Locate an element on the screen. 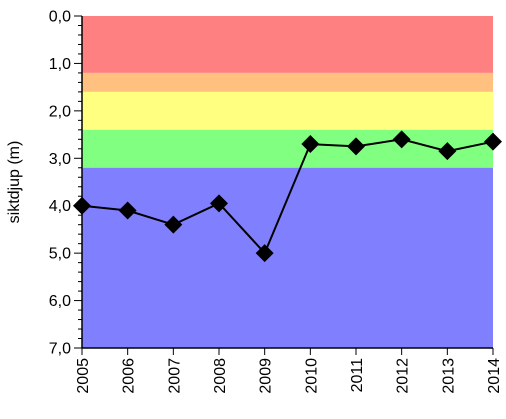 The width and height of the screenshot is (506, 419). x-tick-label: 2012 is located at coordinates (403, 376).